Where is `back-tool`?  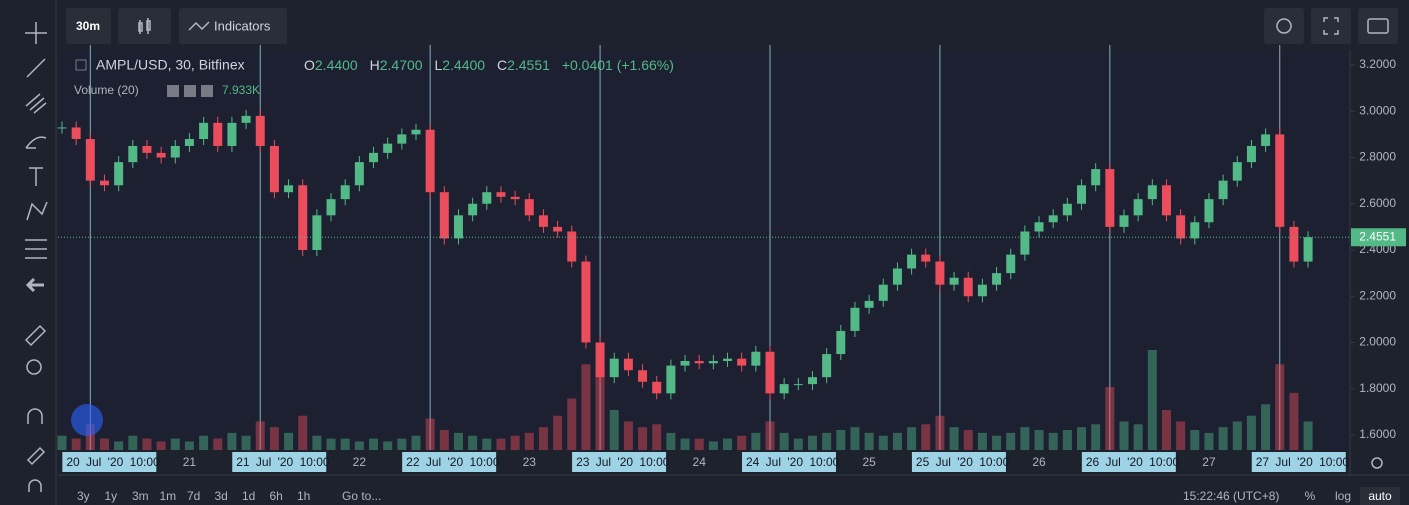
back-tool is located at coordinates (34, 285).